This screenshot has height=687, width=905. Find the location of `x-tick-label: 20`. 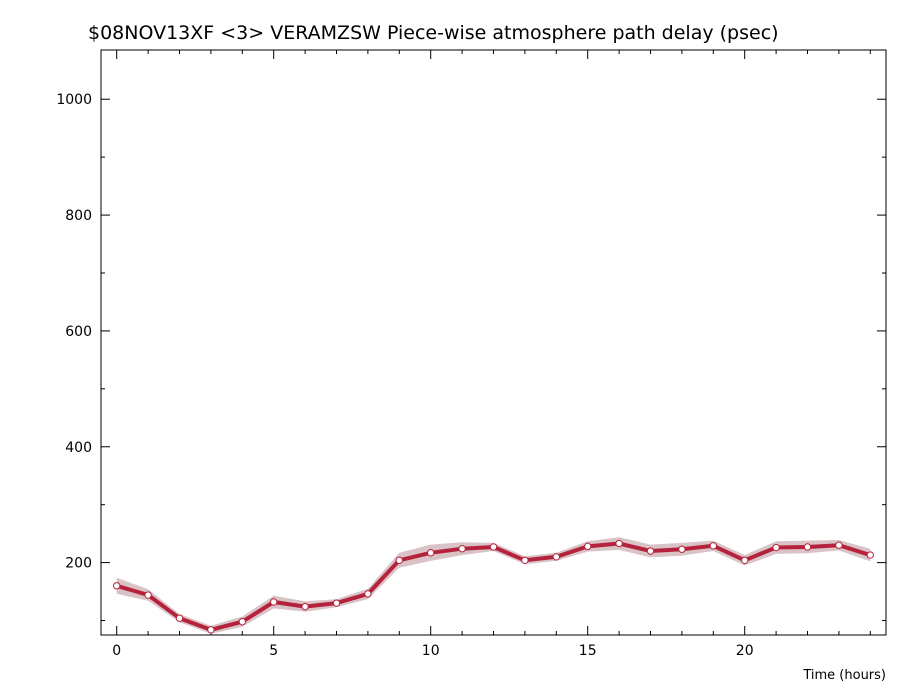

x-tick-label: 20 is located at coordinates (745, 651).